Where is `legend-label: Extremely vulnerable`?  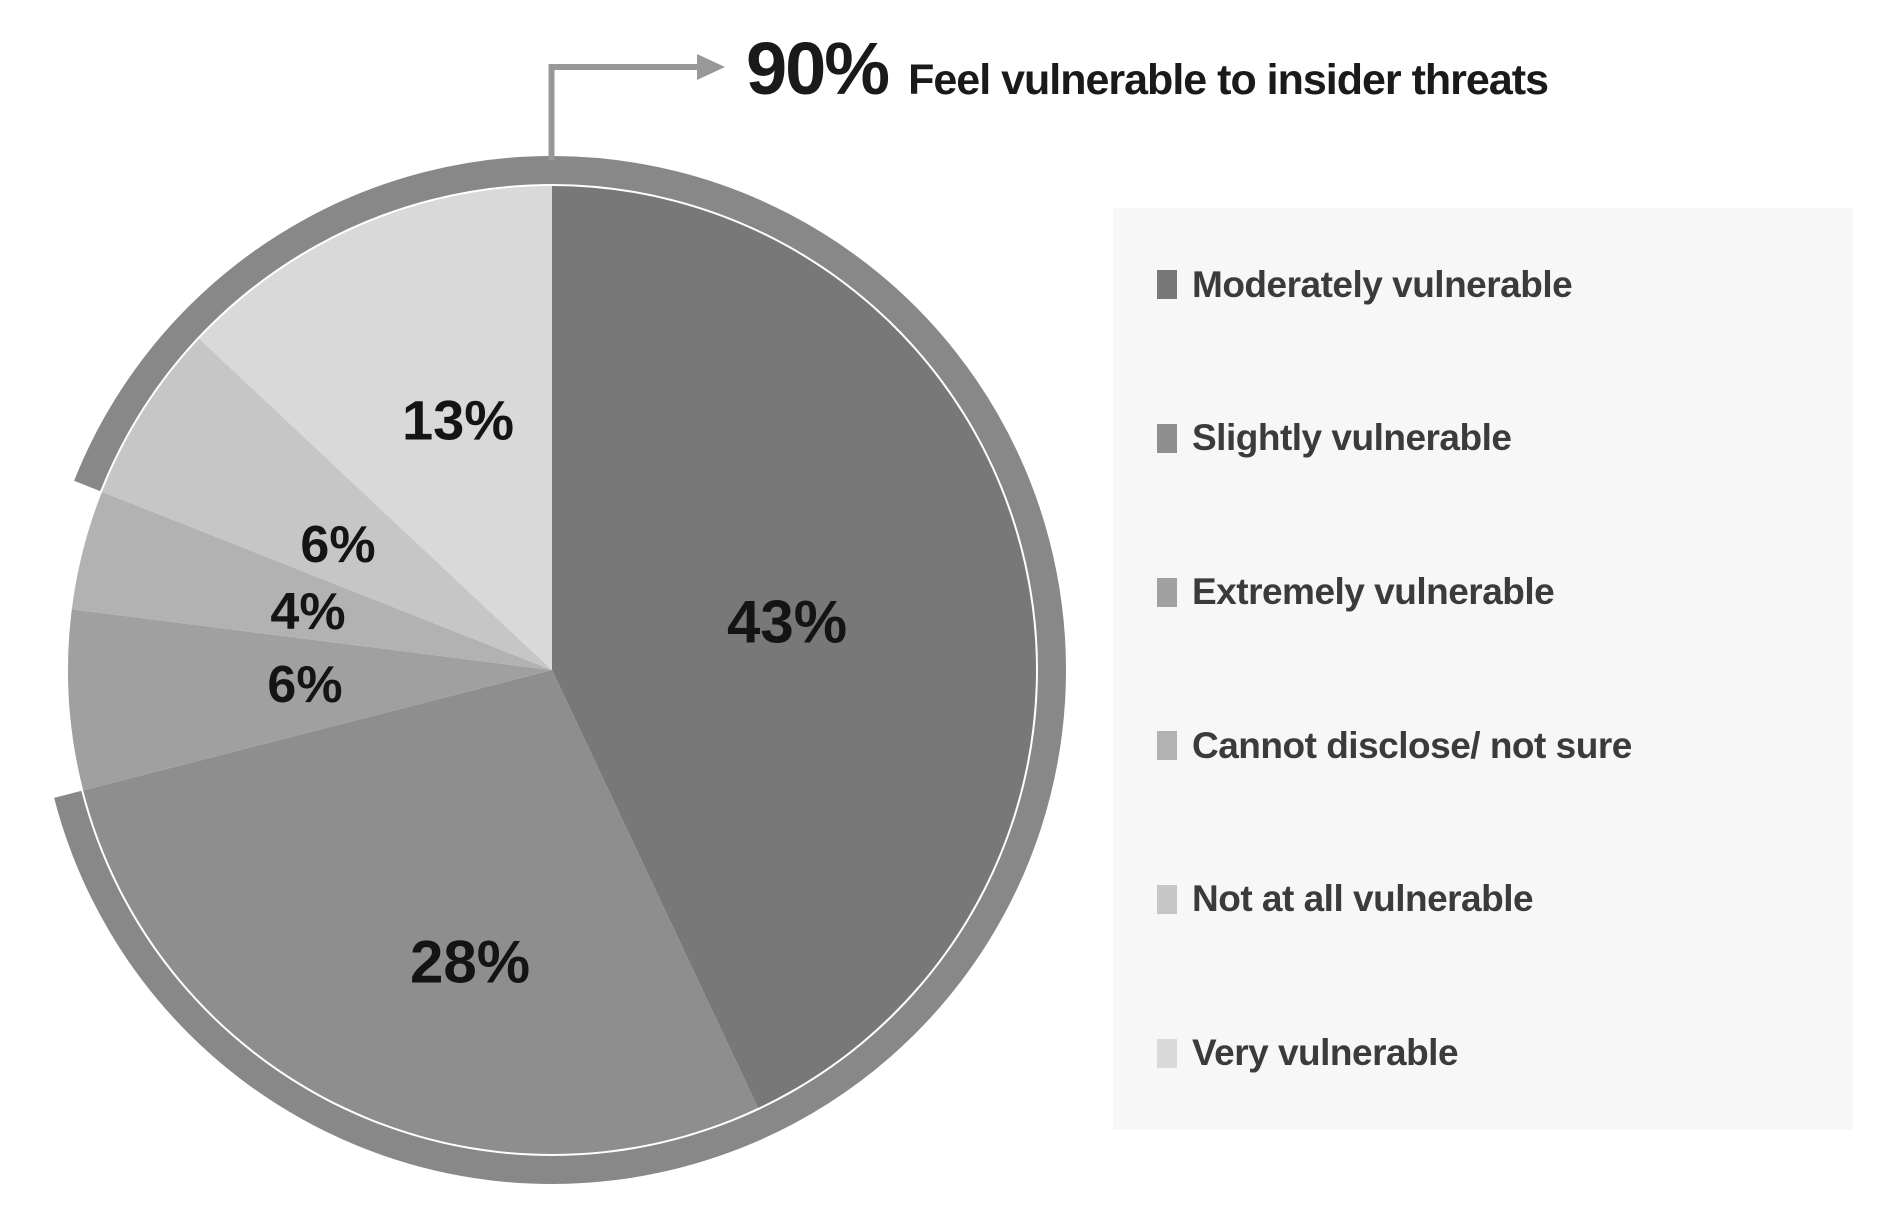
legend-label: Extremely vulnerable is located at coordinates (1373, 592).